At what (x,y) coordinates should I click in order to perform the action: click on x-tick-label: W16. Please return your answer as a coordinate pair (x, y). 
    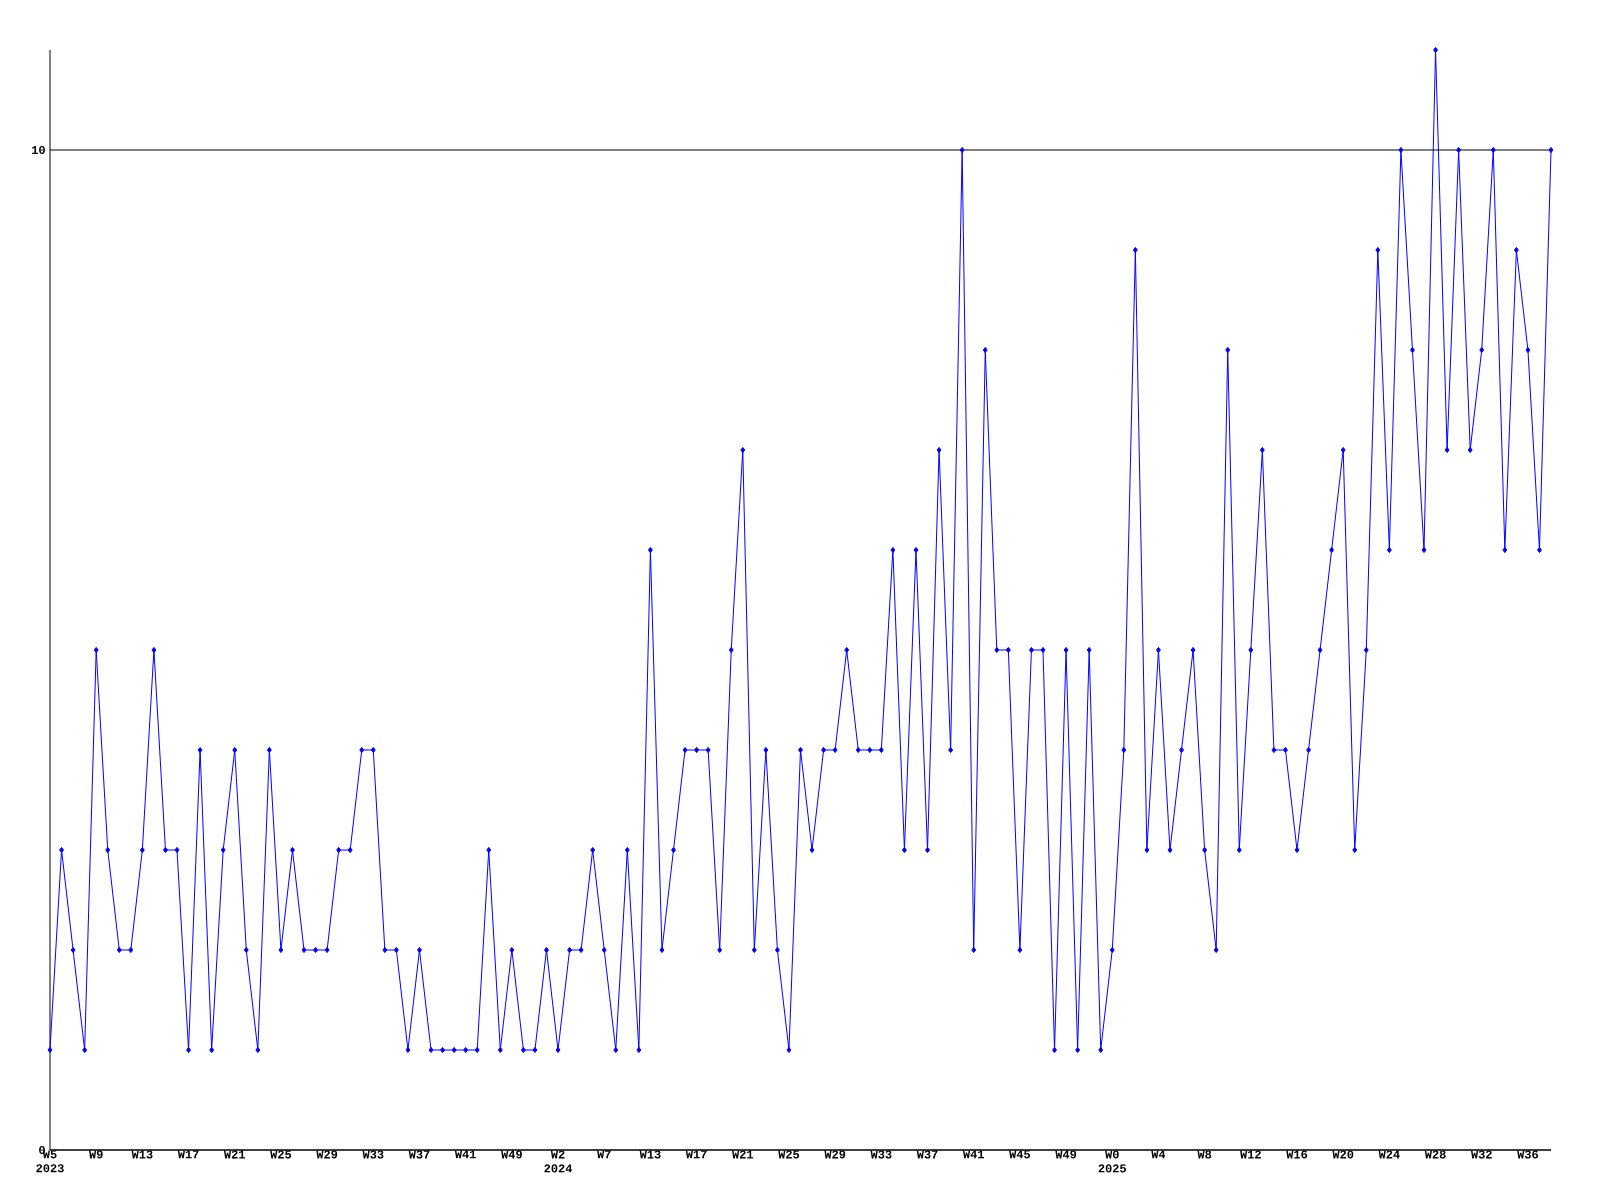
    Looking at the image, I should click on (1297, 1154).